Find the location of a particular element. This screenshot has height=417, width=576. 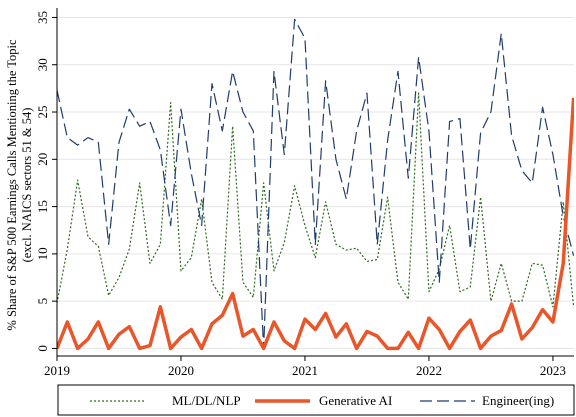

x-tick-label-2: 2021 is located at coordinates (305, 370).